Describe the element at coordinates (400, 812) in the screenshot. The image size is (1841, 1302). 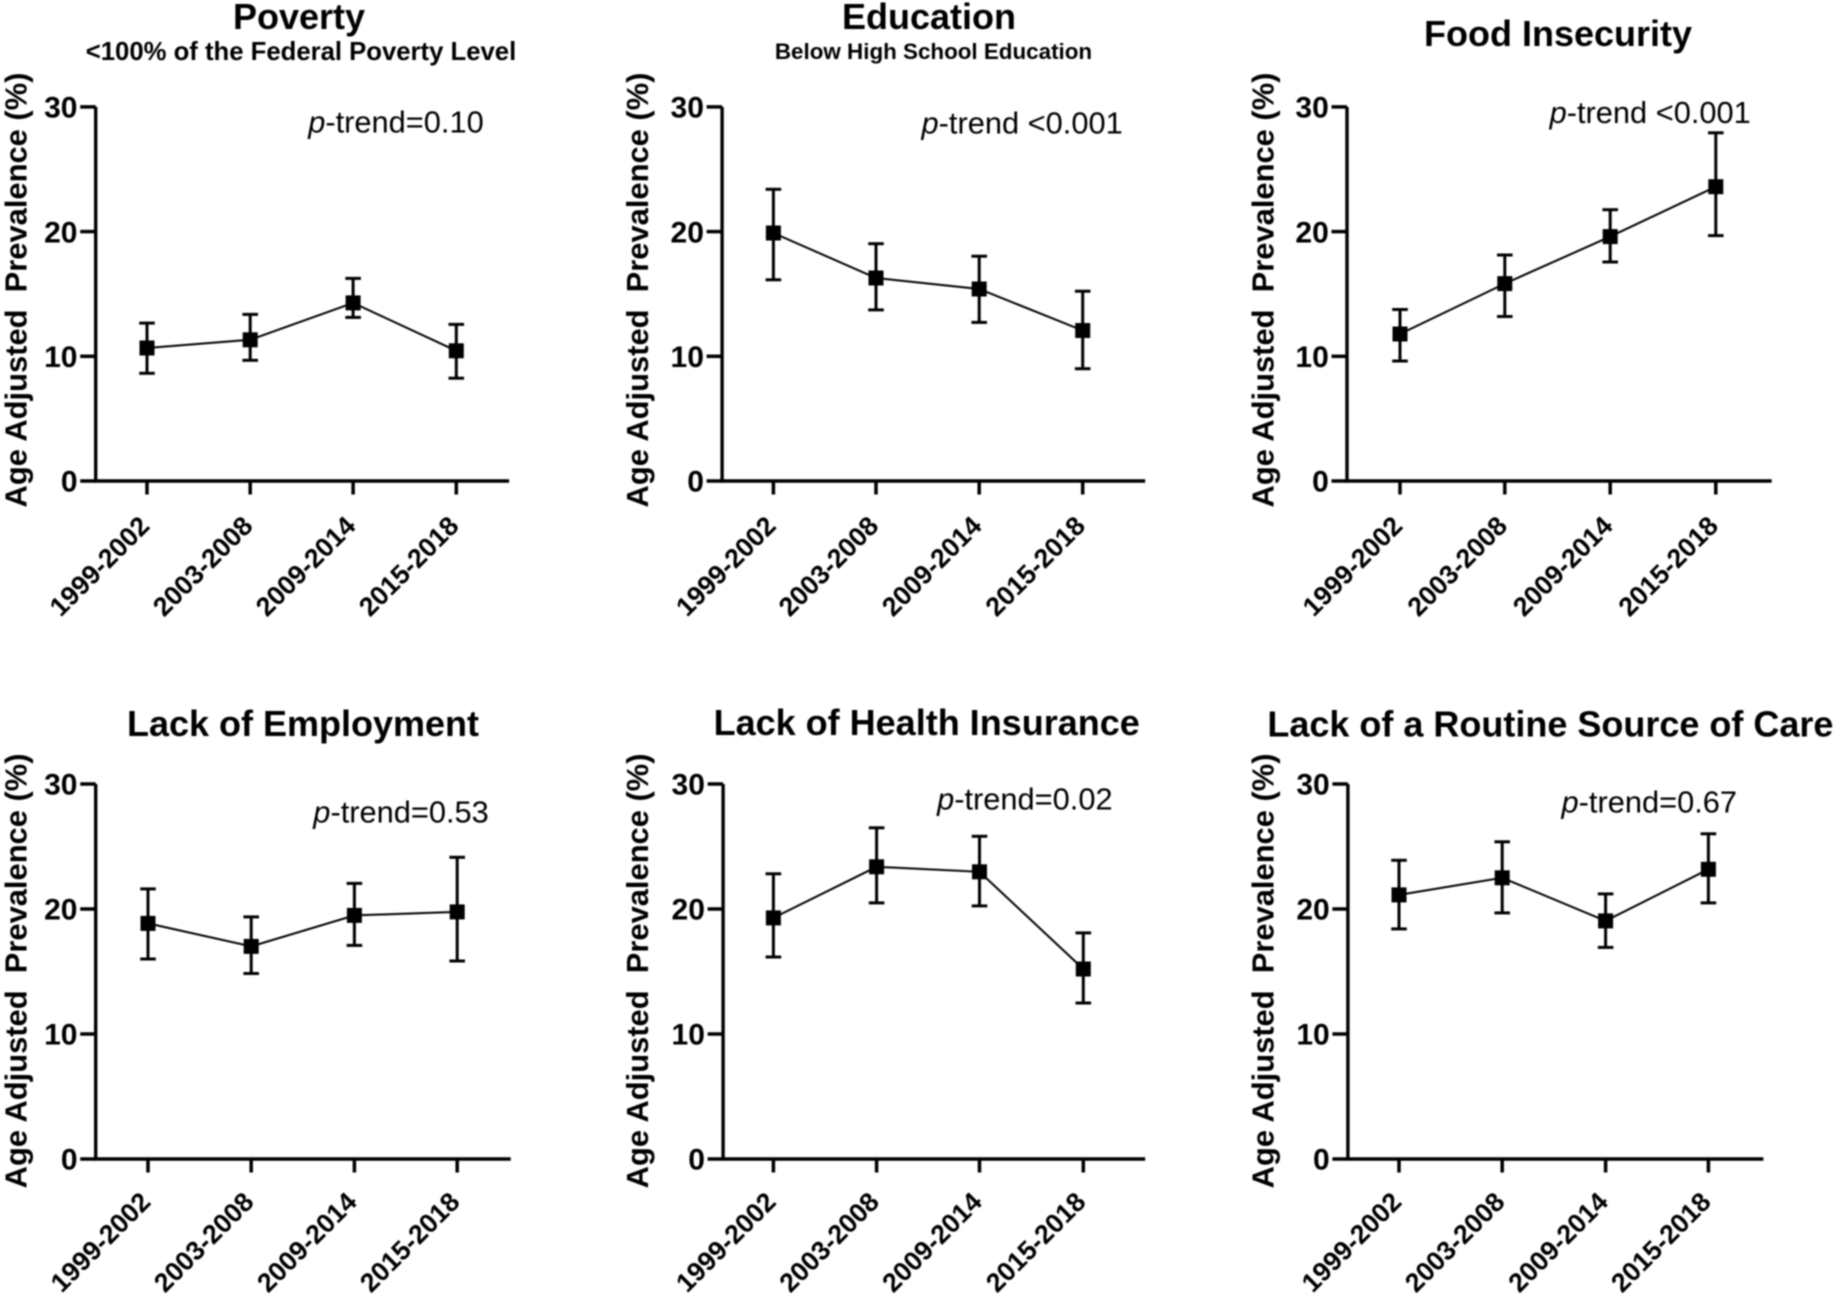
I see `svg-text: p-trend=0.53` at that location.